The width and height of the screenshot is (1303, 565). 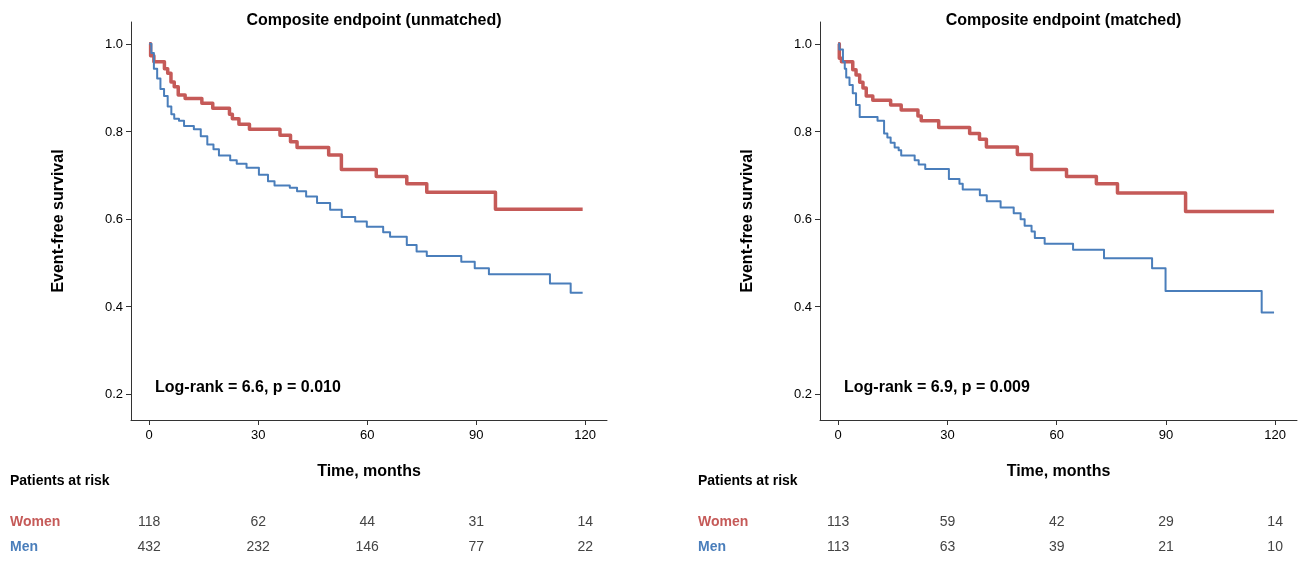 What do you see at coordinates (476, 546) in the screenshot?
I see `text: 77` at bounding box center [476, 546].